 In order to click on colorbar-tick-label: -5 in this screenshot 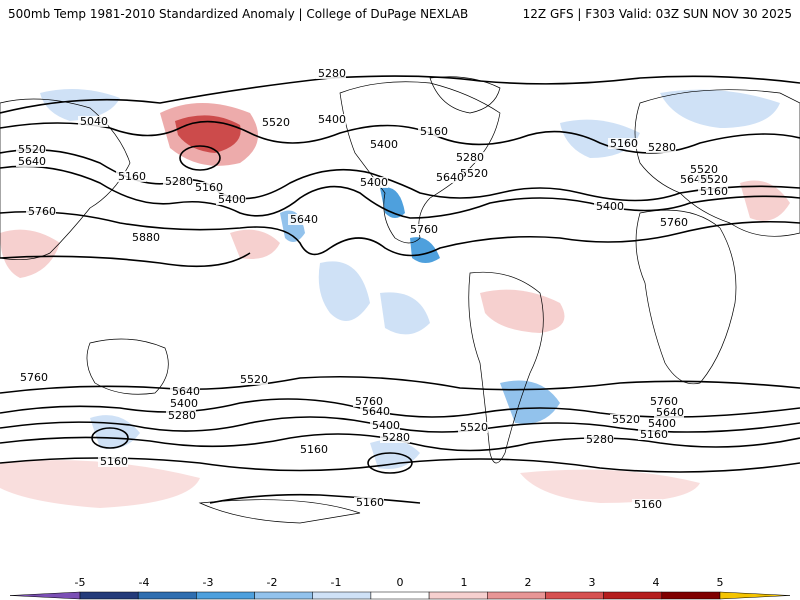, I will do `click(80, 582)`.